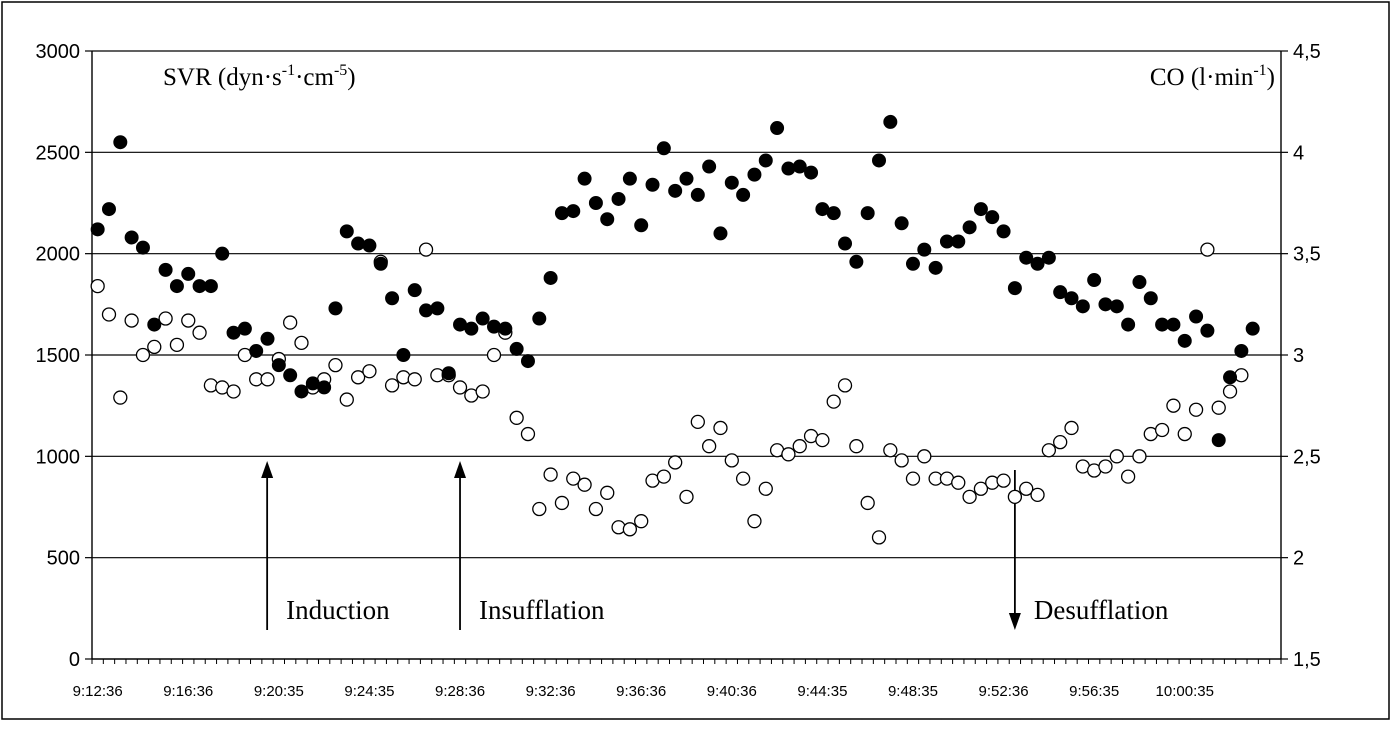 The image size is (1391, 729). Describe the element at coordinates (1307, 457) in the screenshot. I see `y-right-tick-label: 2,5` at that location.